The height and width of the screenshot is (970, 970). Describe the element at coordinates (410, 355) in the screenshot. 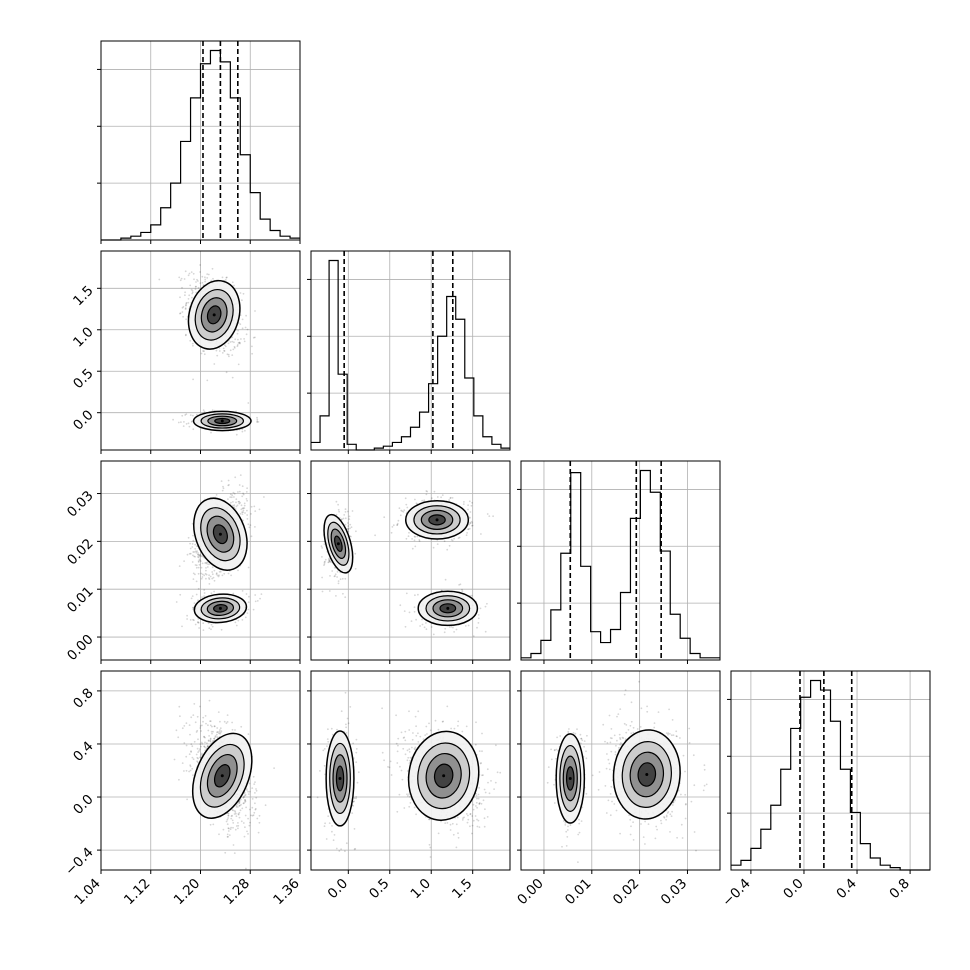

I see `hist-step-p1` at that location.